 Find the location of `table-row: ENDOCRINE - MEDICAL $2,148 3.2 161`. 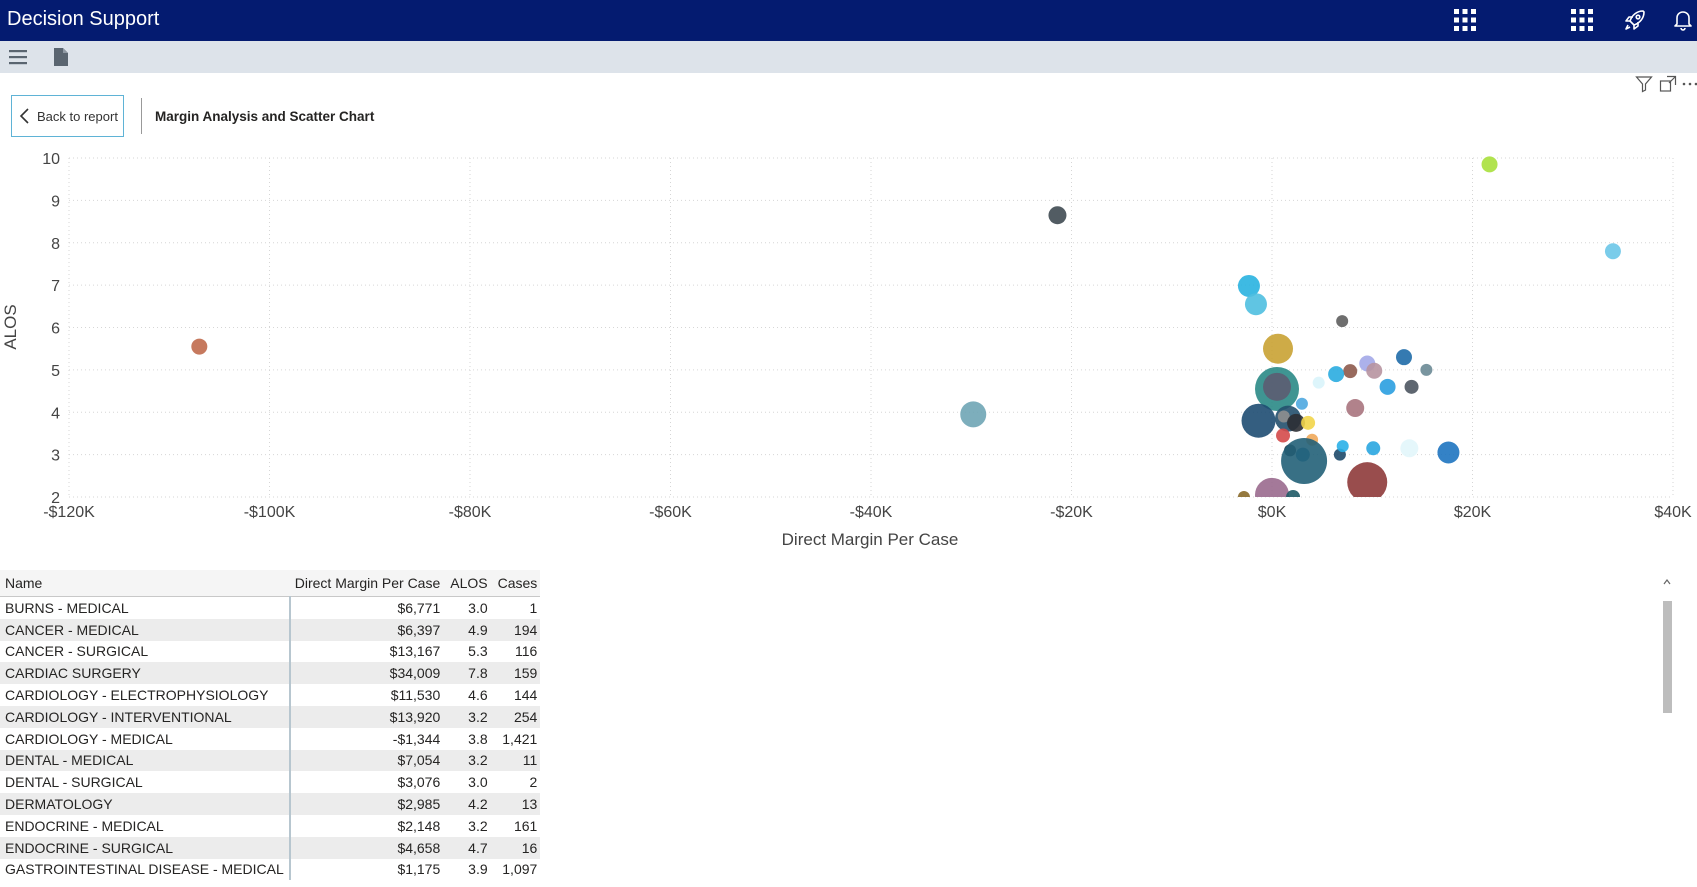

table-row: ENDOCRINE - MEDICAL $2,148 3.2 161 is located at coordinates (270, 825).